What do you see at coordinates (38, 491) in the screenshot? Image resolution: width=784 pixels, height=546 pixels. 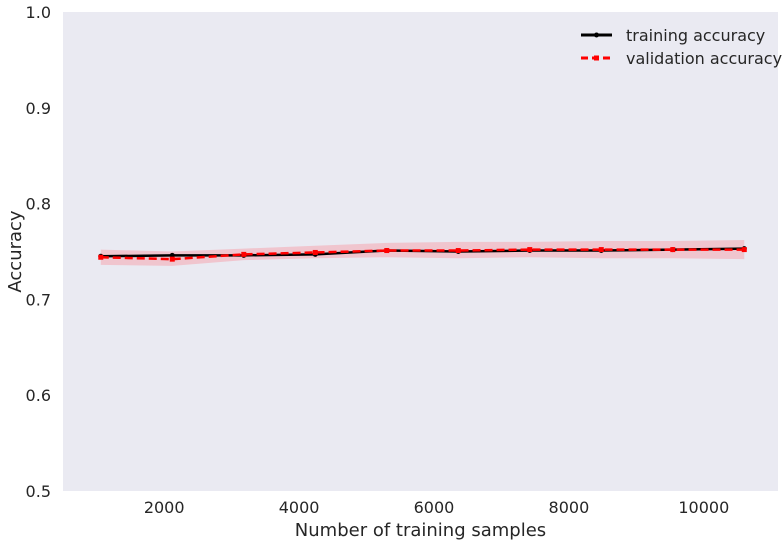 I see `y-tick-label: 0.5` at bounding box center [38, 491].